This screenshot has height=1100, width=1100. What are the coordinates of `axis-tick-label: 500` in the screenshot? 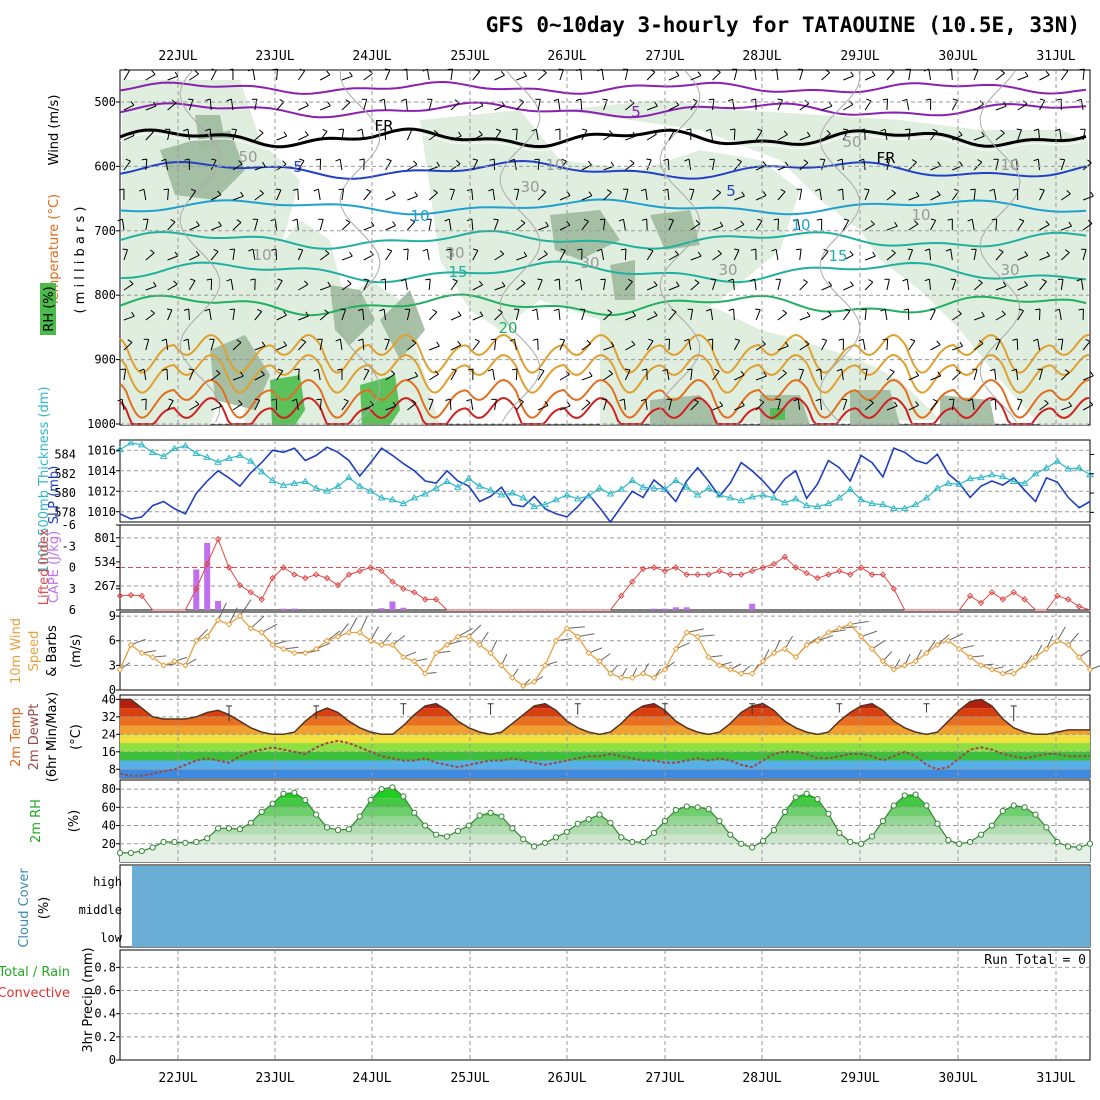 It's located at (105, 102).